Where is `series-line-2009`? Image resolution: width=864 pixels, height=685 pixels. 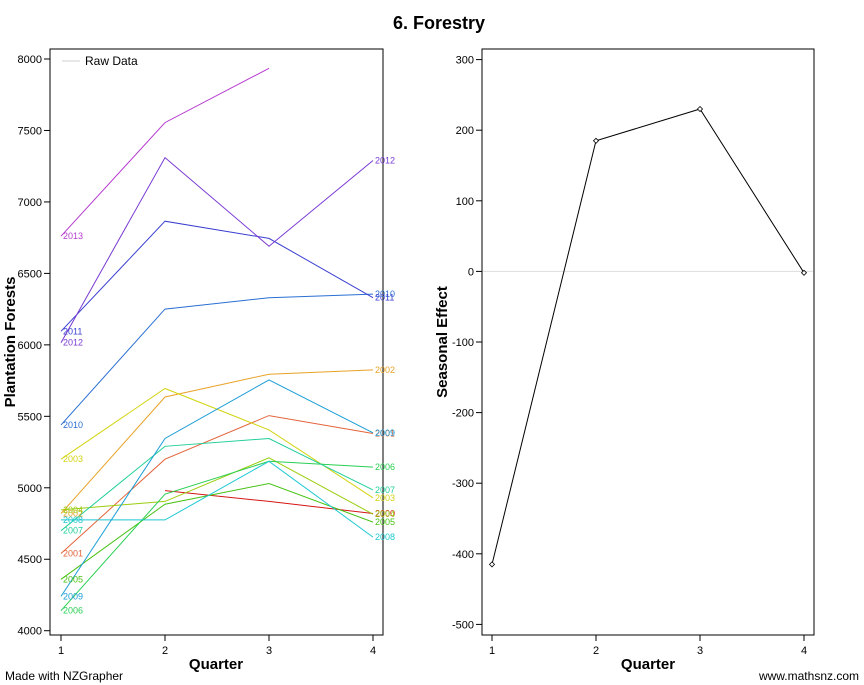 series-line-2009 is located at coordinates (217, 488).